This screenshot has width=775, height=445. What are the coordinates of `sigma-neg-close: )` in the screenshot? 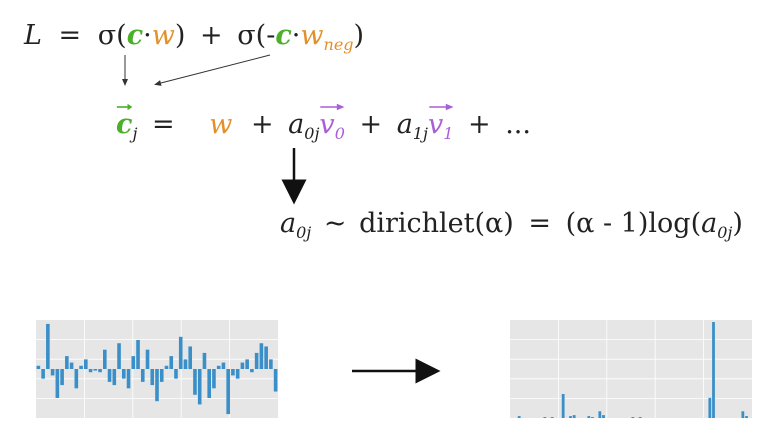 It's located at (359, 35).